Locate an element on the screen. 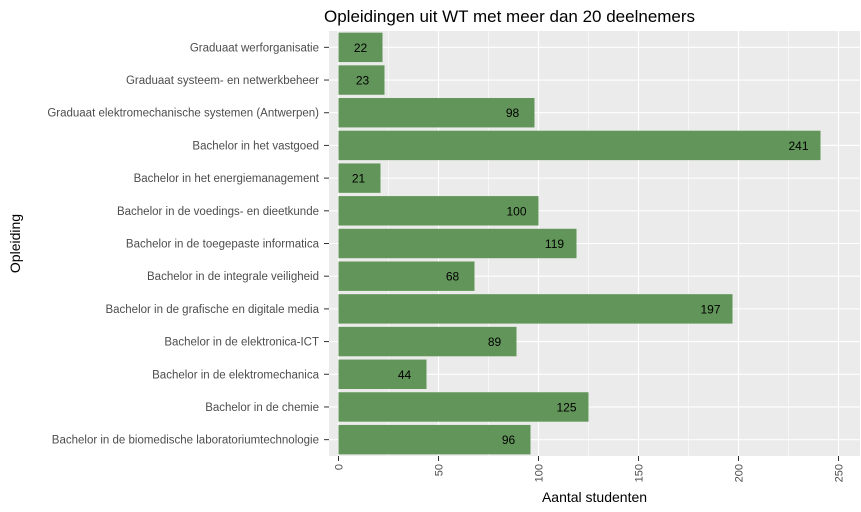 This screenshot has height=512, width=861. x-axis-title: Aantal studenten is located at coordinates (594, 497).